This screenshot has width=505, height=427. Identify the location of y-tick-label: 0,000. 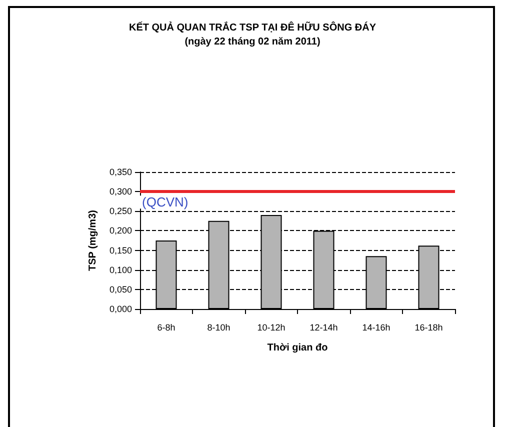
(120, 309).